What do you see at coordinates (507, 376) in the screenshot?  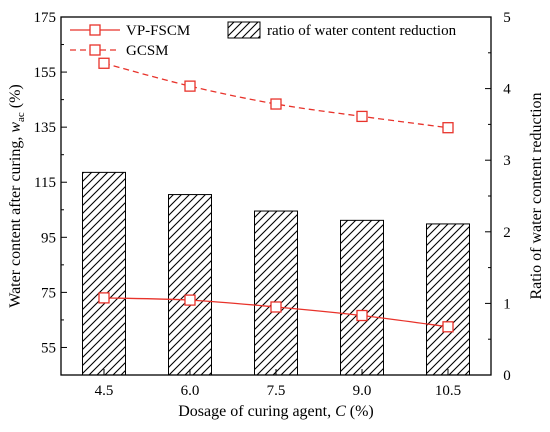 I see `y-right-tick-label-0: 0` at bounding box center [507, 376].